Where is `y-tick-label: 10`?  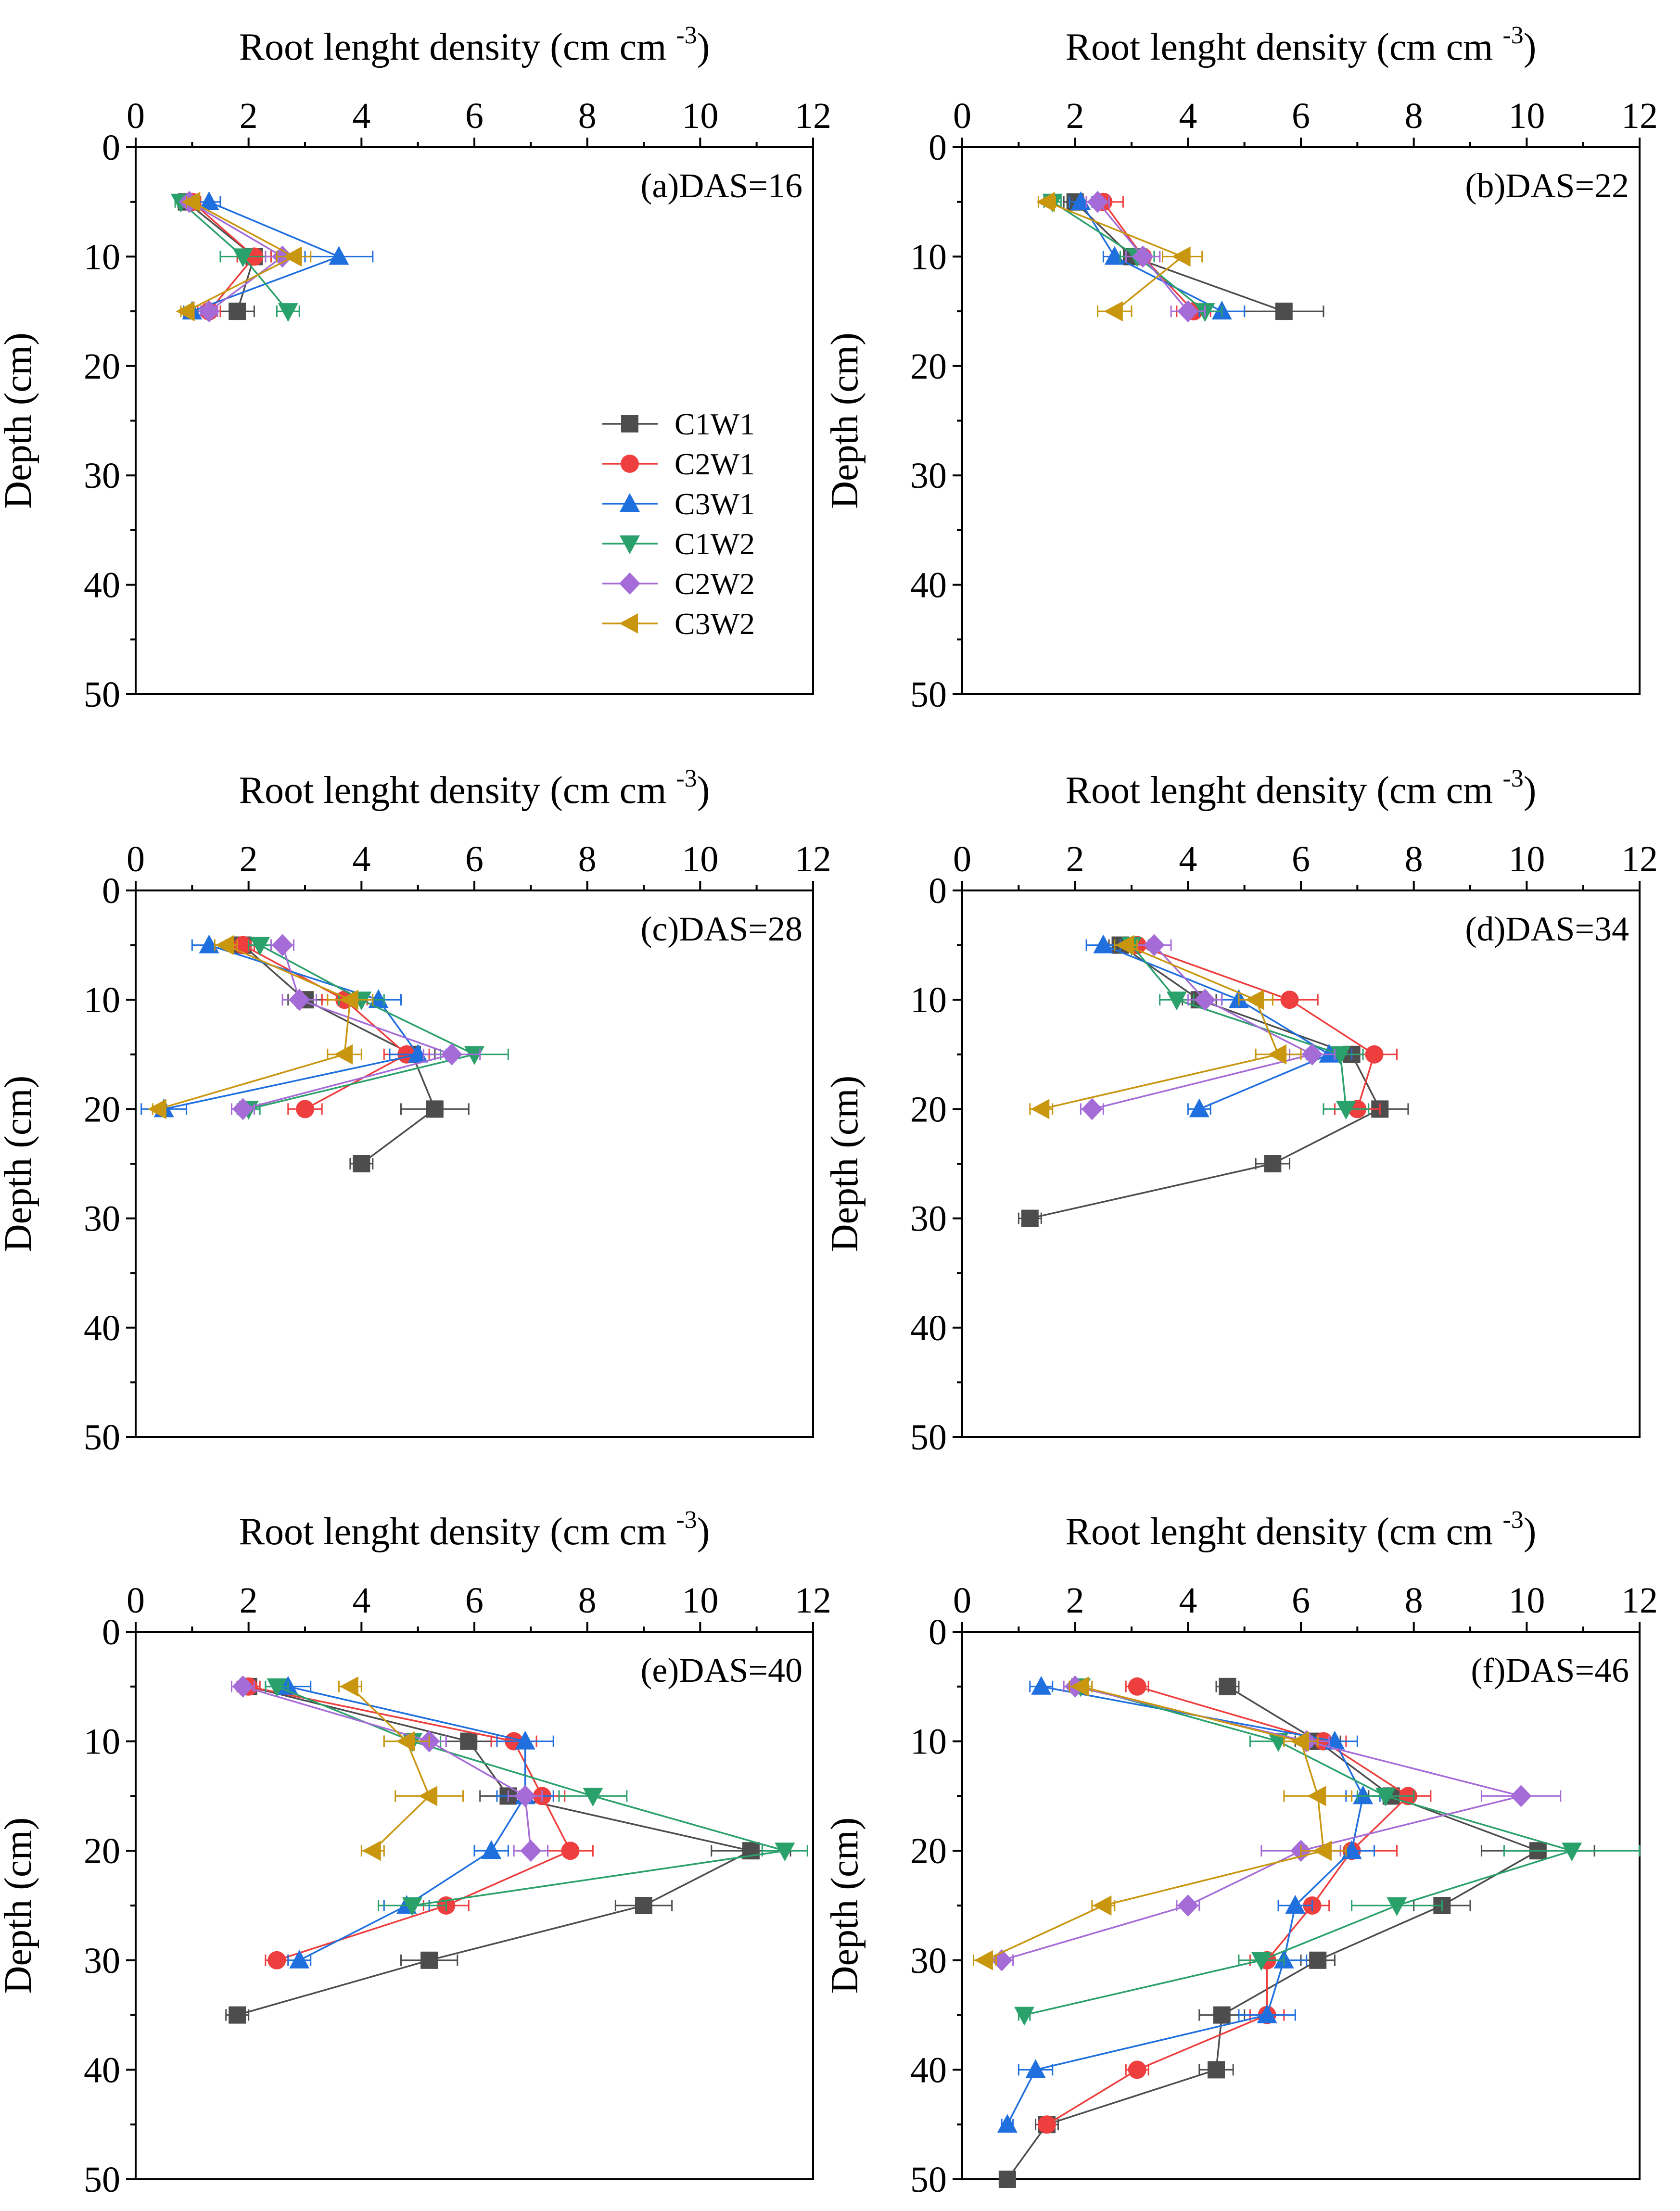
y-tick-label: 10 is located at coordinates (102, 1000).